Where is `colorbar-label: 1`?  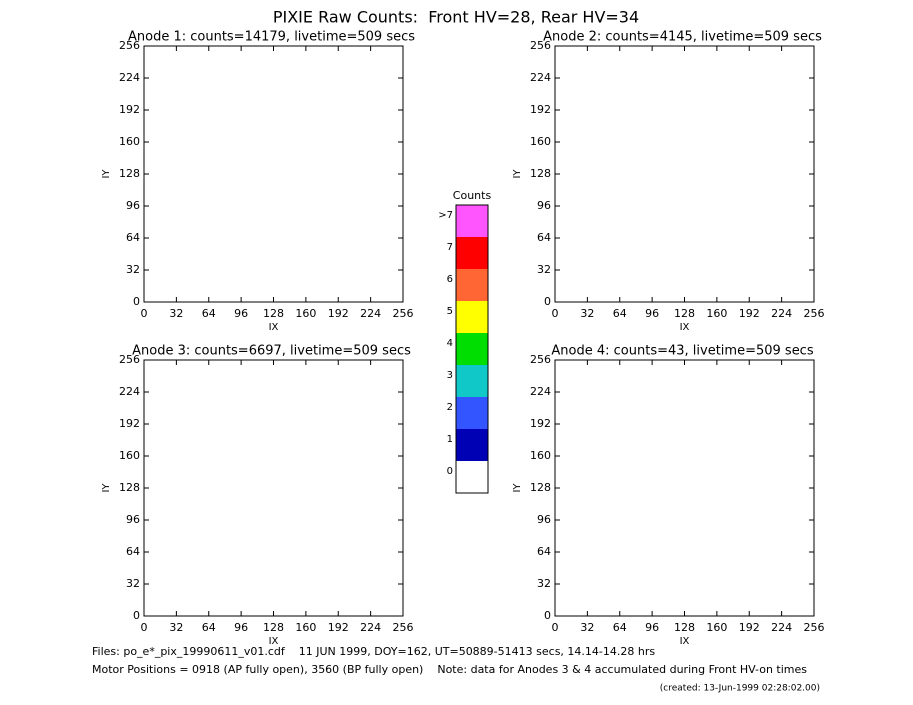
colorbar-label: 1 is located at coordinates (450, 439).